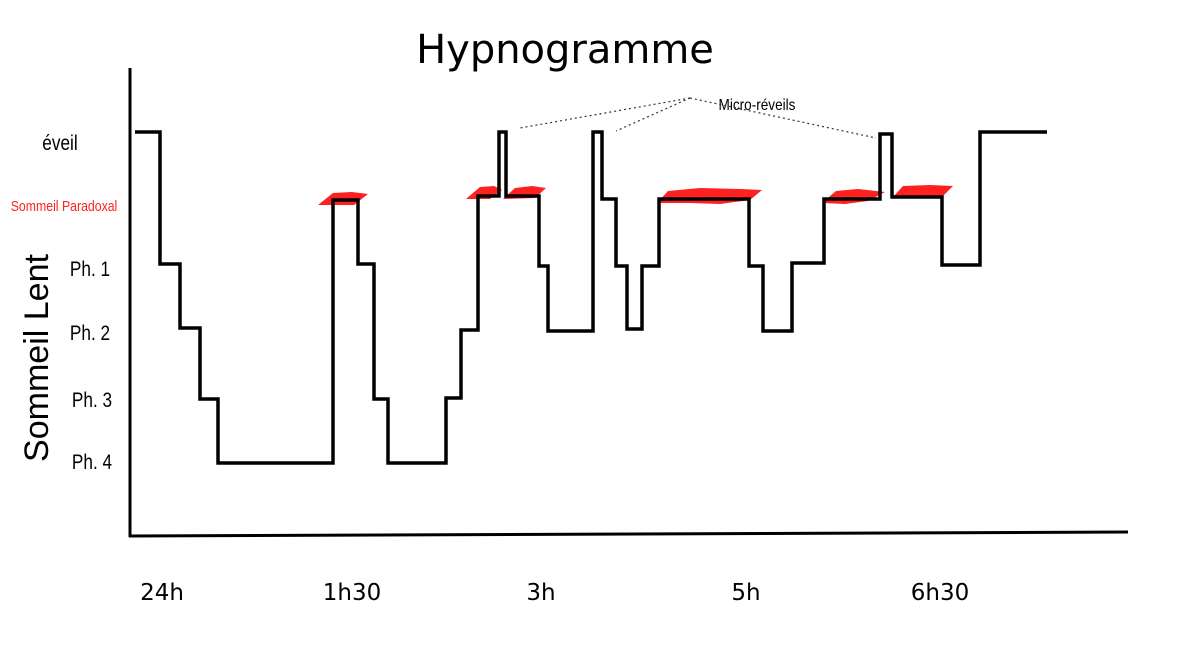 The image size is (1200, 665). I want to click on chart-title: Hypnogramme, so click(565, 50).